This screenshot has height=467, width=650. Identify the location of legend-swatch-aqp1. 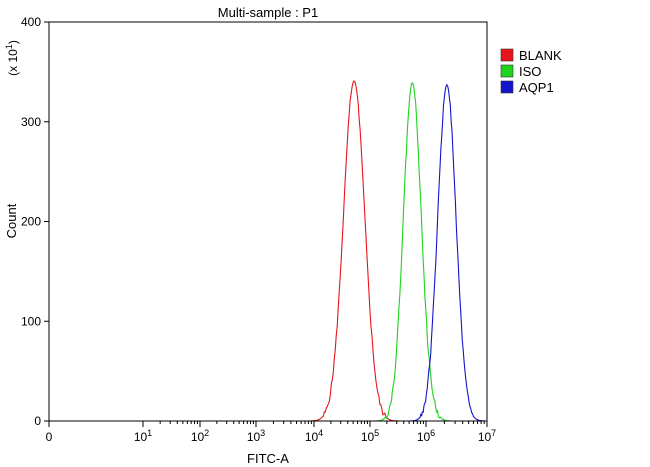
(507, 87).